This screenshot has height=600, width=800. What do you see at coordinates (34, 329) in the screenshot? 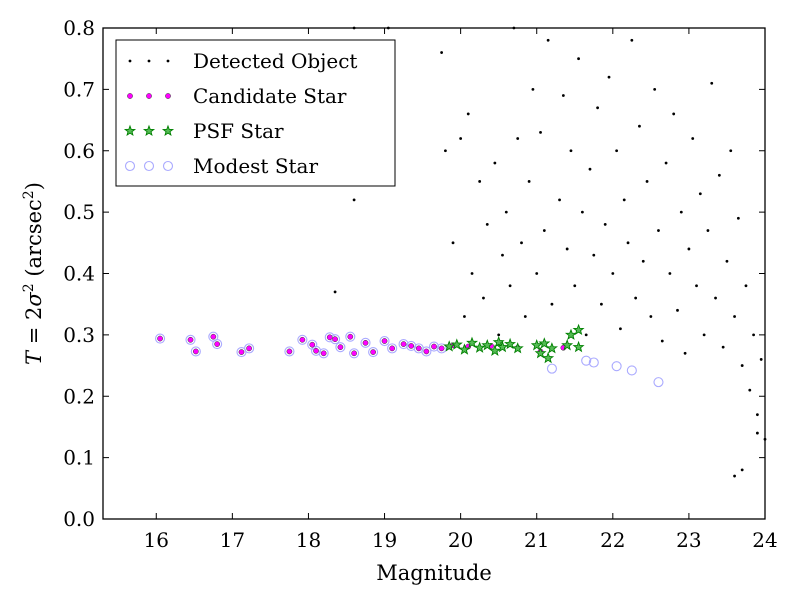
I see `y-label-eq: = 2` at bounding box center [34, 329].